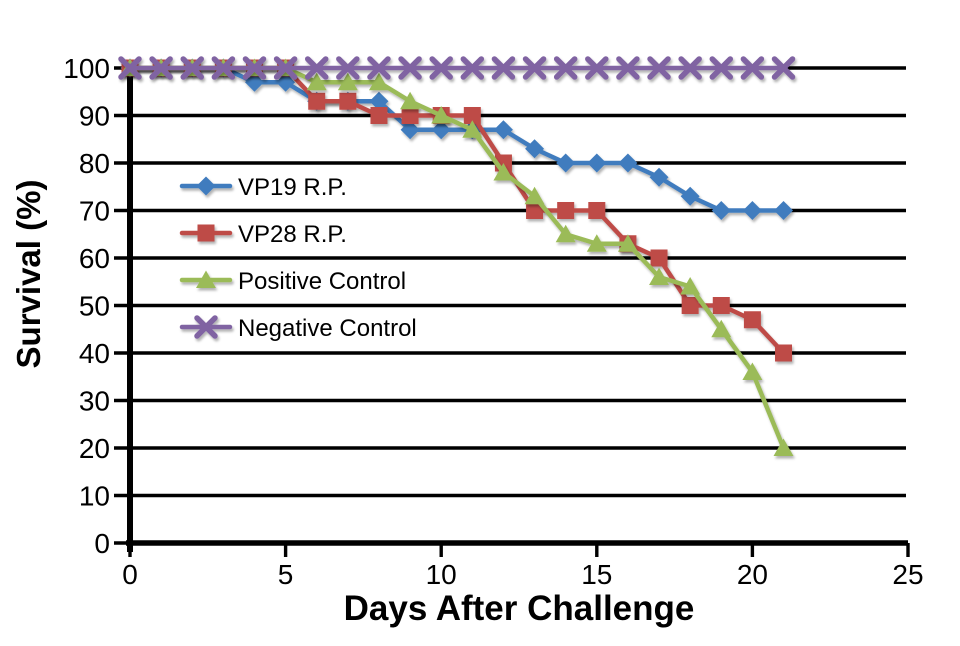 The image size is (960, 646). What do you see at coordinates (519, 608) in the screenshot?
I see `x-axis-title: Days After Challenge` at bounding box center [519, 608].